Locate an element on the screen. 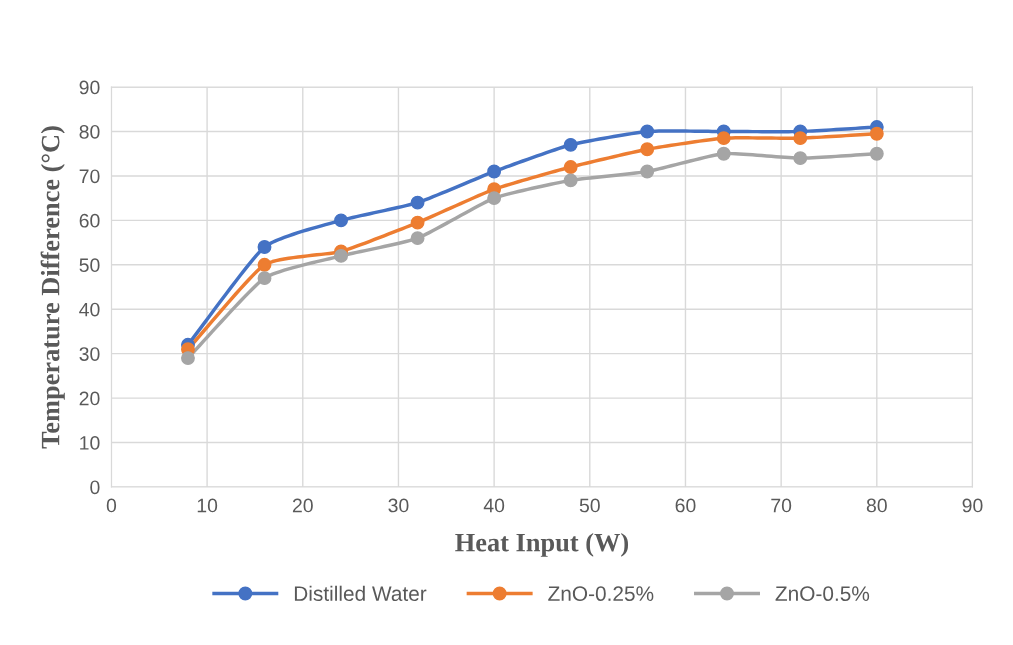  y-tick-label: 30 is located at coordinates (89, 354).